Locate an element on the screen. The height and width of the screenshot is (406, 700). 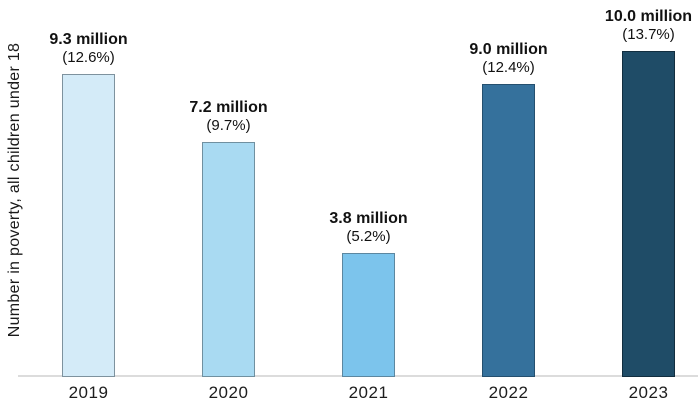
x-tick-2020: 2020 is located at coordinates (228, 392).